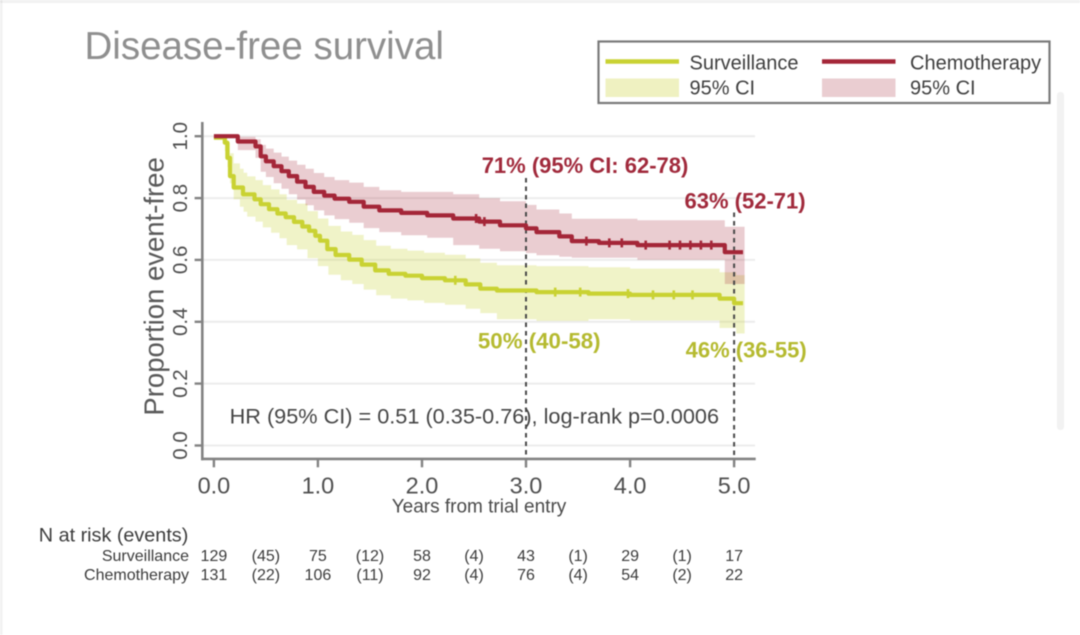  I want to click on svg-text: 17, so click(734, 556).